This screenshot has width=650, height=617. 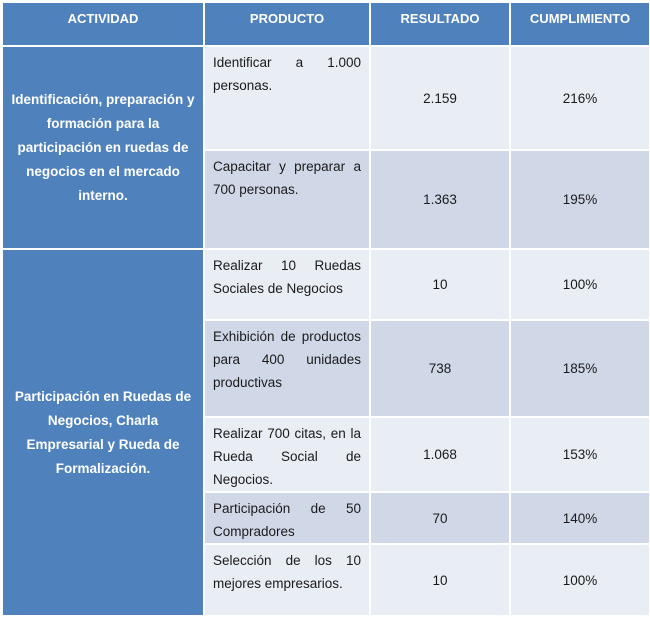 What do you see at coordinates (287, 518) in the screenshot?
I see `product-cell: Participación de 50 Compradores` at bounding box center [287, 518].